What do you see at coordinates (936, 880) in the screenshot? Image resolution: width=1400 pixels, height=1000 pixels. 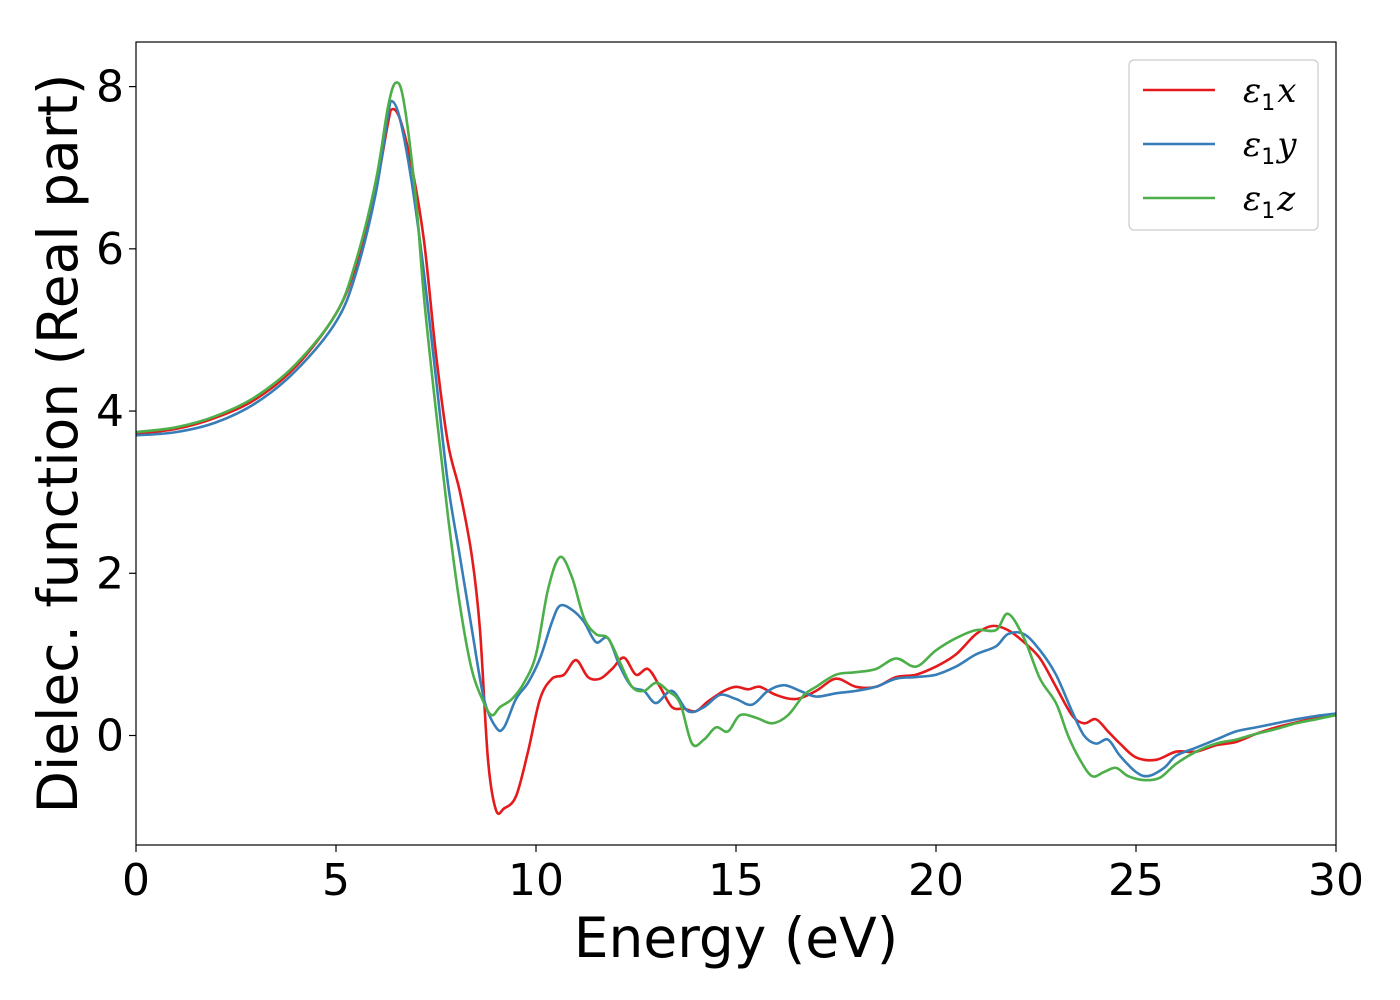 I see `x-tick-label: 20` at bounding box center [936, 880].